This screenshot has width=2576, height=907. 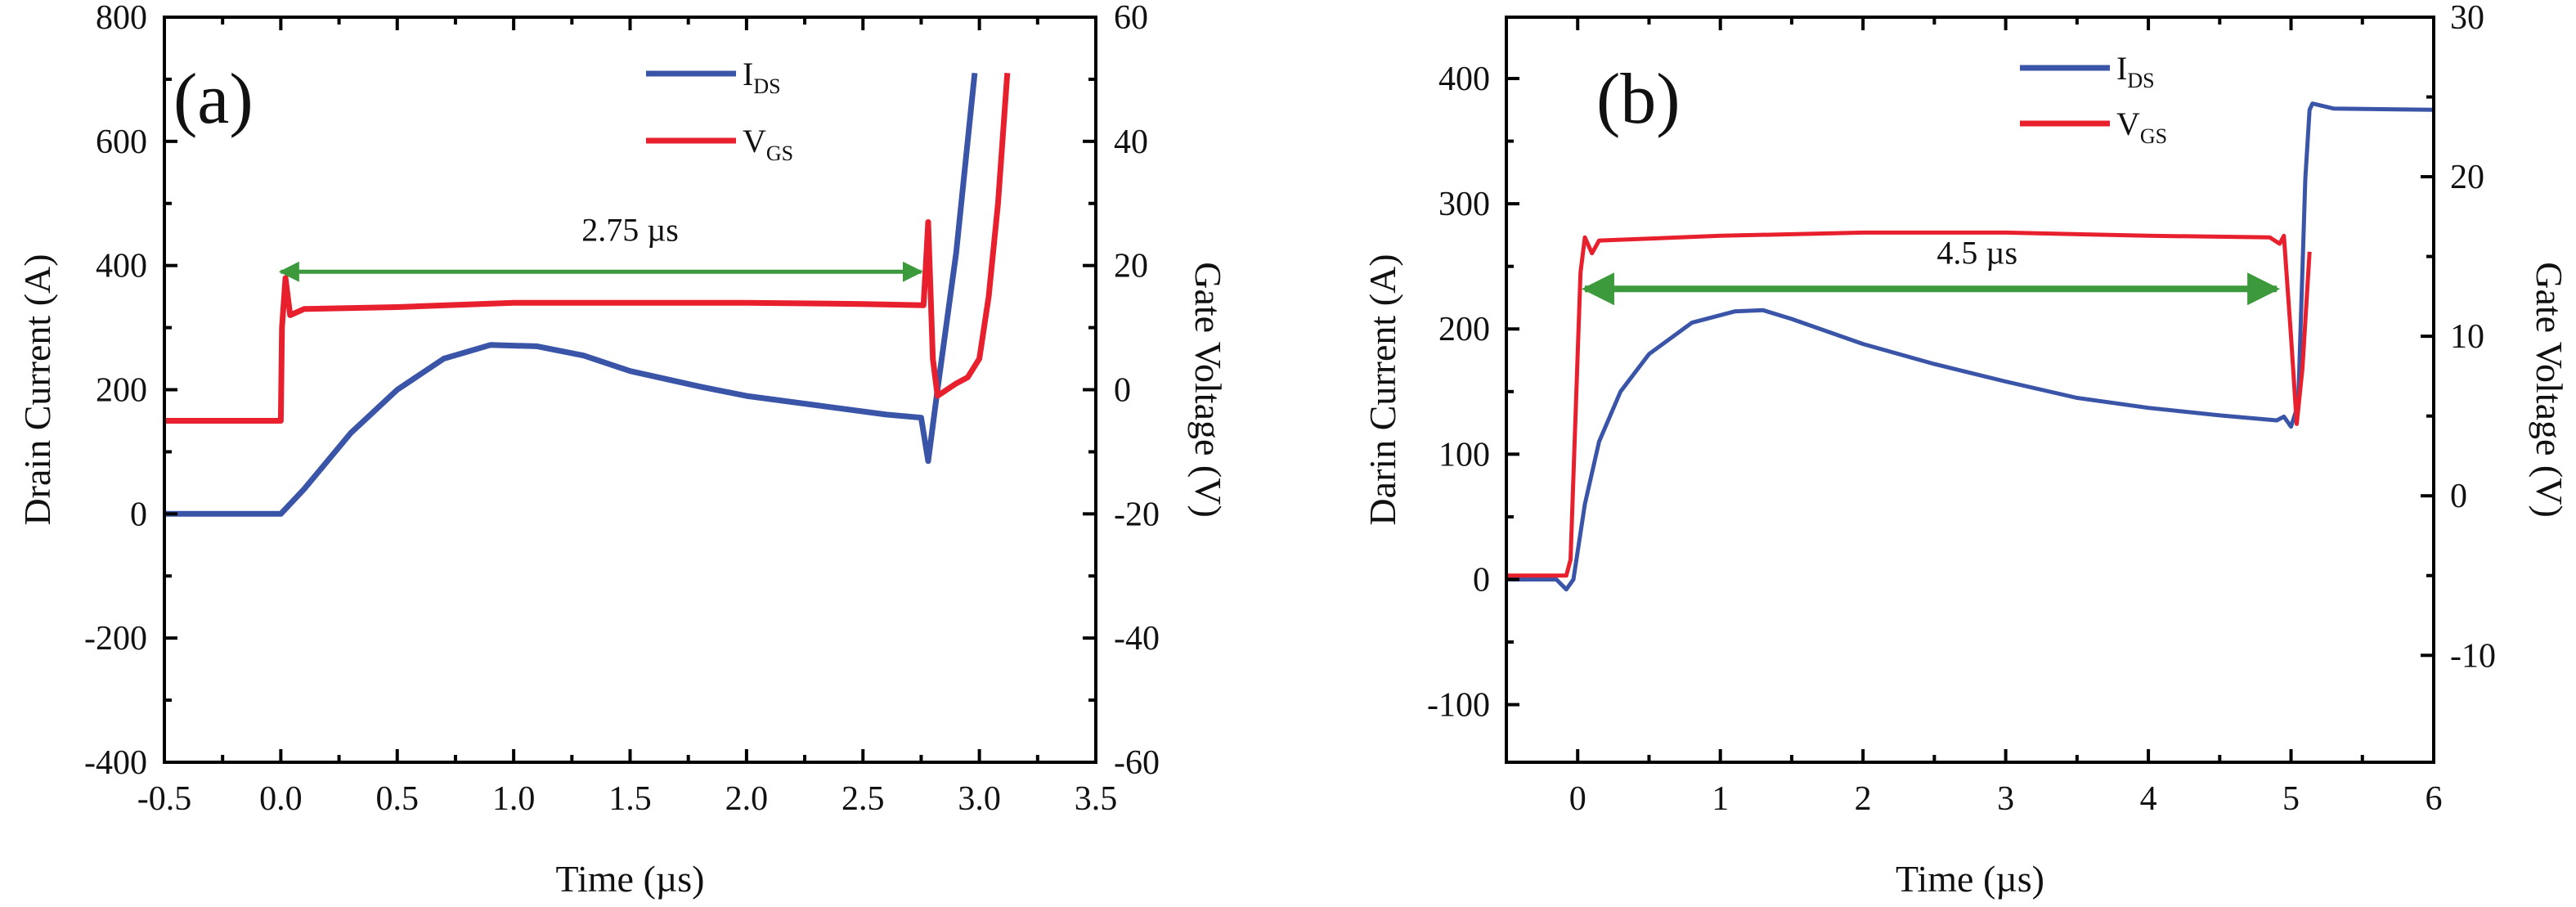 I want to click on x-tick-label: 2.5, so click(x=863, y=799).